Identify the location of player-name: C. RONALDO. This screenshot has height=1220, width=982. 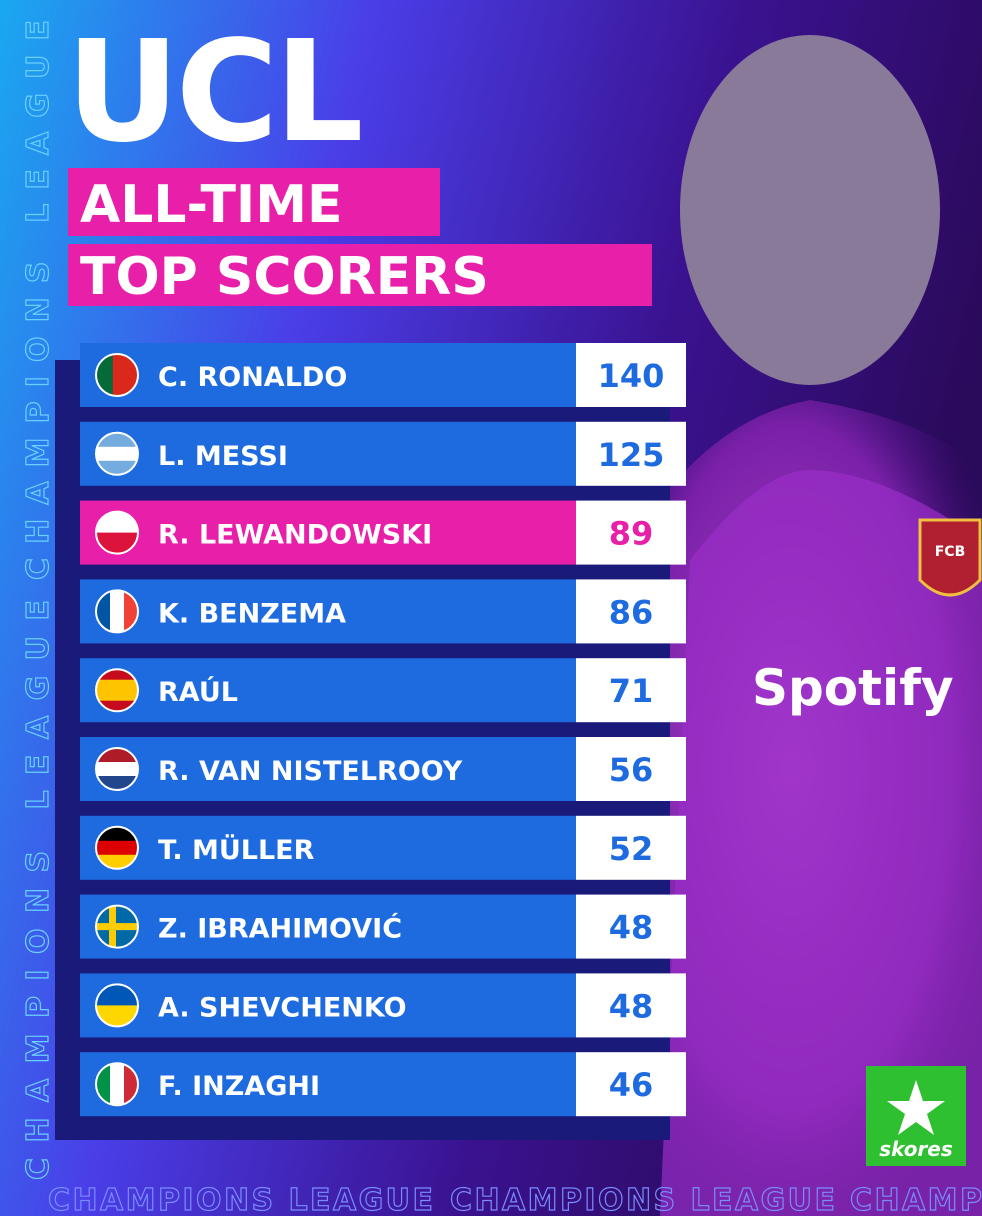
(252, 377).